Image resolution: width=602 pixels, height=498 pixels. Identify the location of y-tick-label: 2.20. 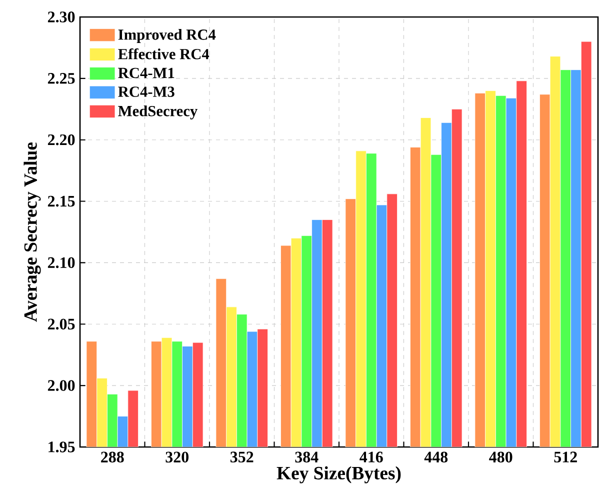
(61, 140).